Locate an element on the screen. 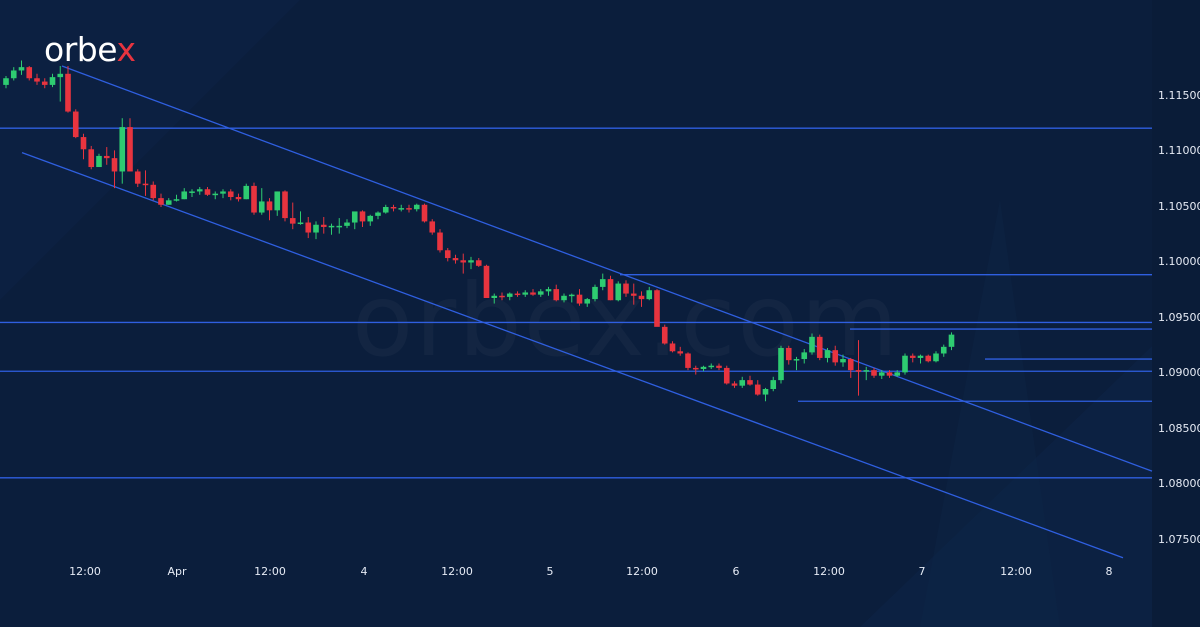  price-tick-label: 1.11500 is located at coordinates (1179, 95).